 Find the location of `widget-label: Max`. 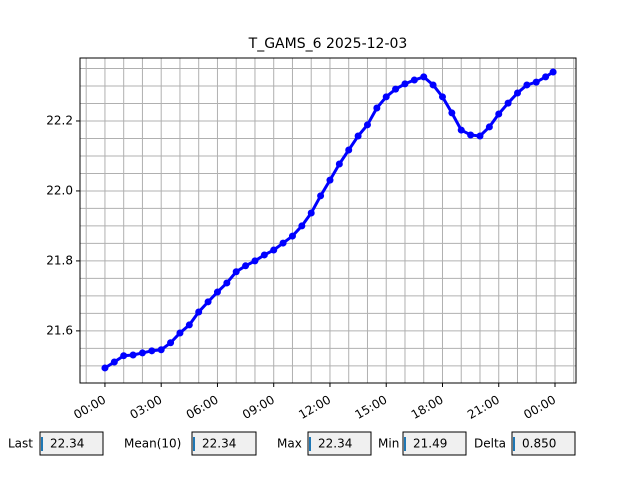

widget-label: Max is located at coordinates (289, 444).